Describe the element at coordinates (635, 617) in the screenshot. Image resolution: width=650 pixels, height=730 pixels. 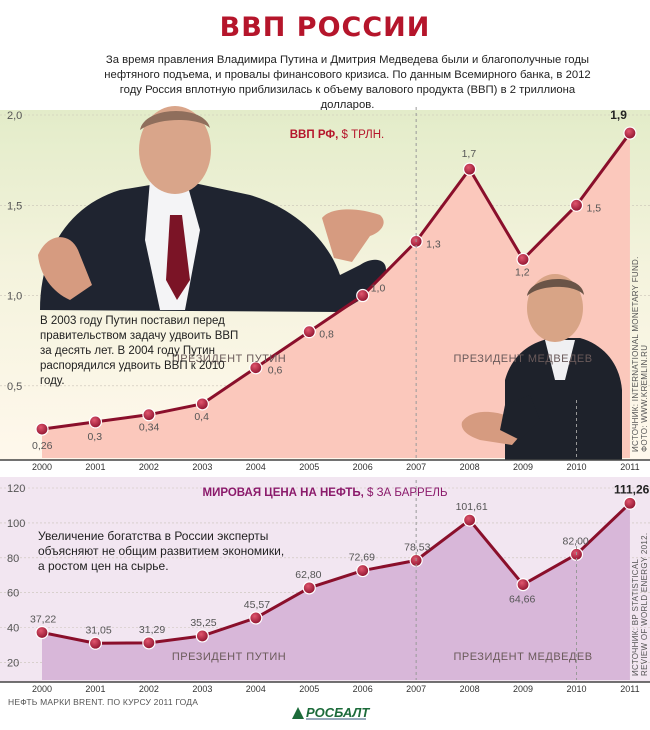
I see `oil-source-line1: ИСТОЧНИК: BP STATISTICAL` at that location.